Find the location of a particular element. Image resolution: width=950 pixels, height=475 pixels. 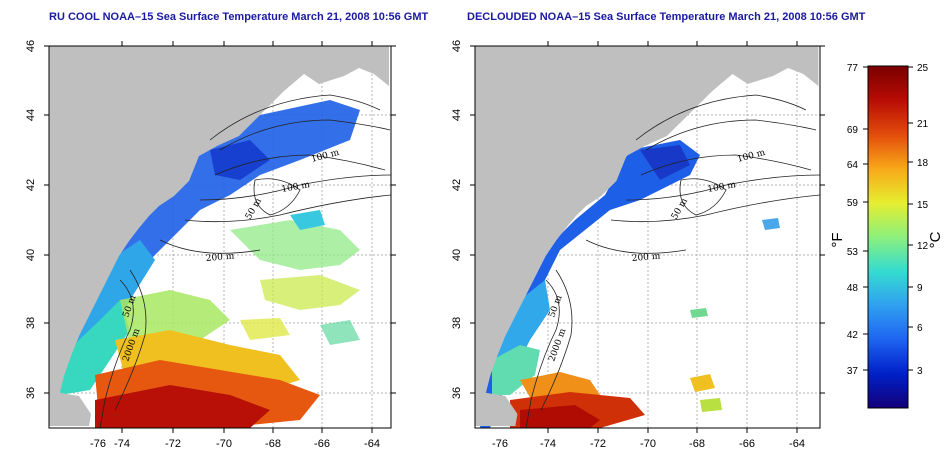

lat-tick-left-44: 44 is located at coordinates (31, 115).